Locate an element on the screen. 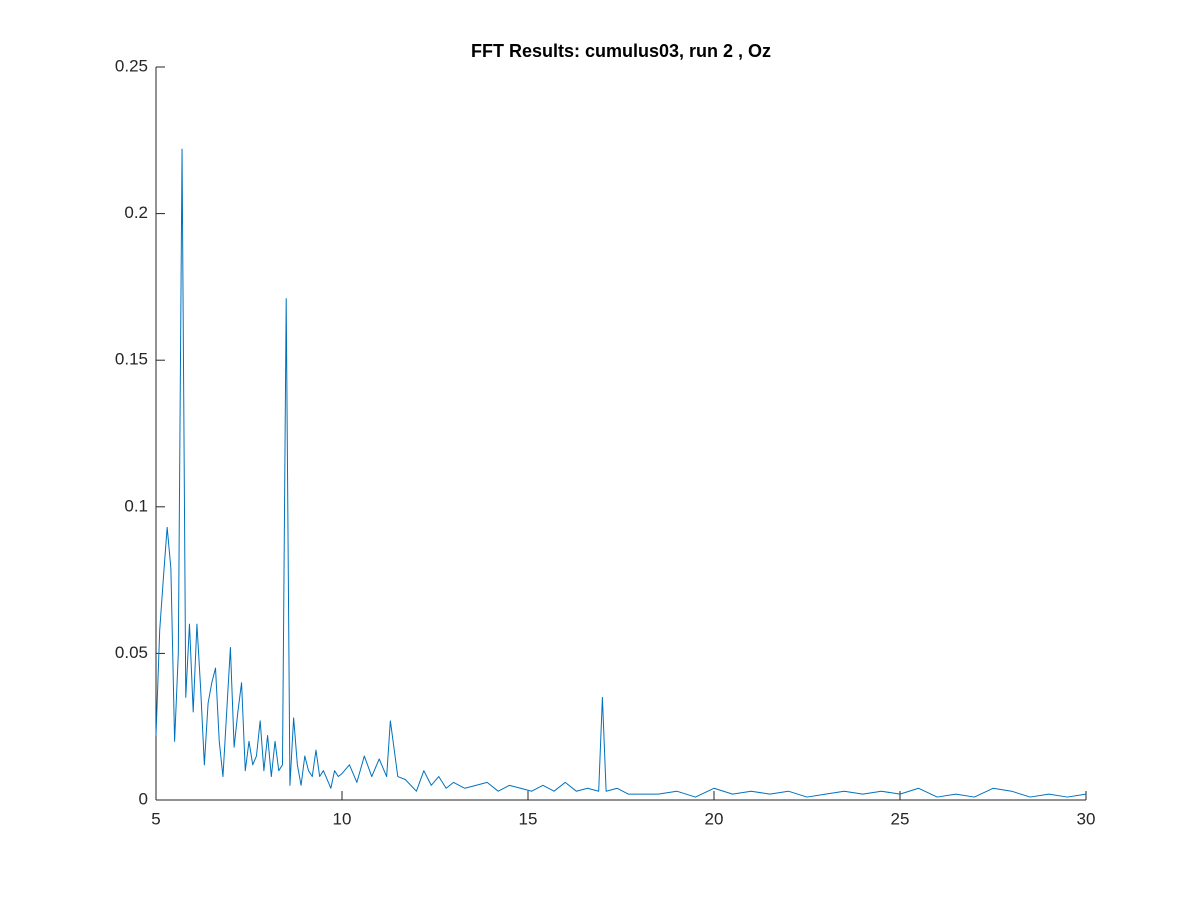 The height and width of the screenshot is (900, 1200). y-tick-label: 0.05 is located at coordinates (131, 652).